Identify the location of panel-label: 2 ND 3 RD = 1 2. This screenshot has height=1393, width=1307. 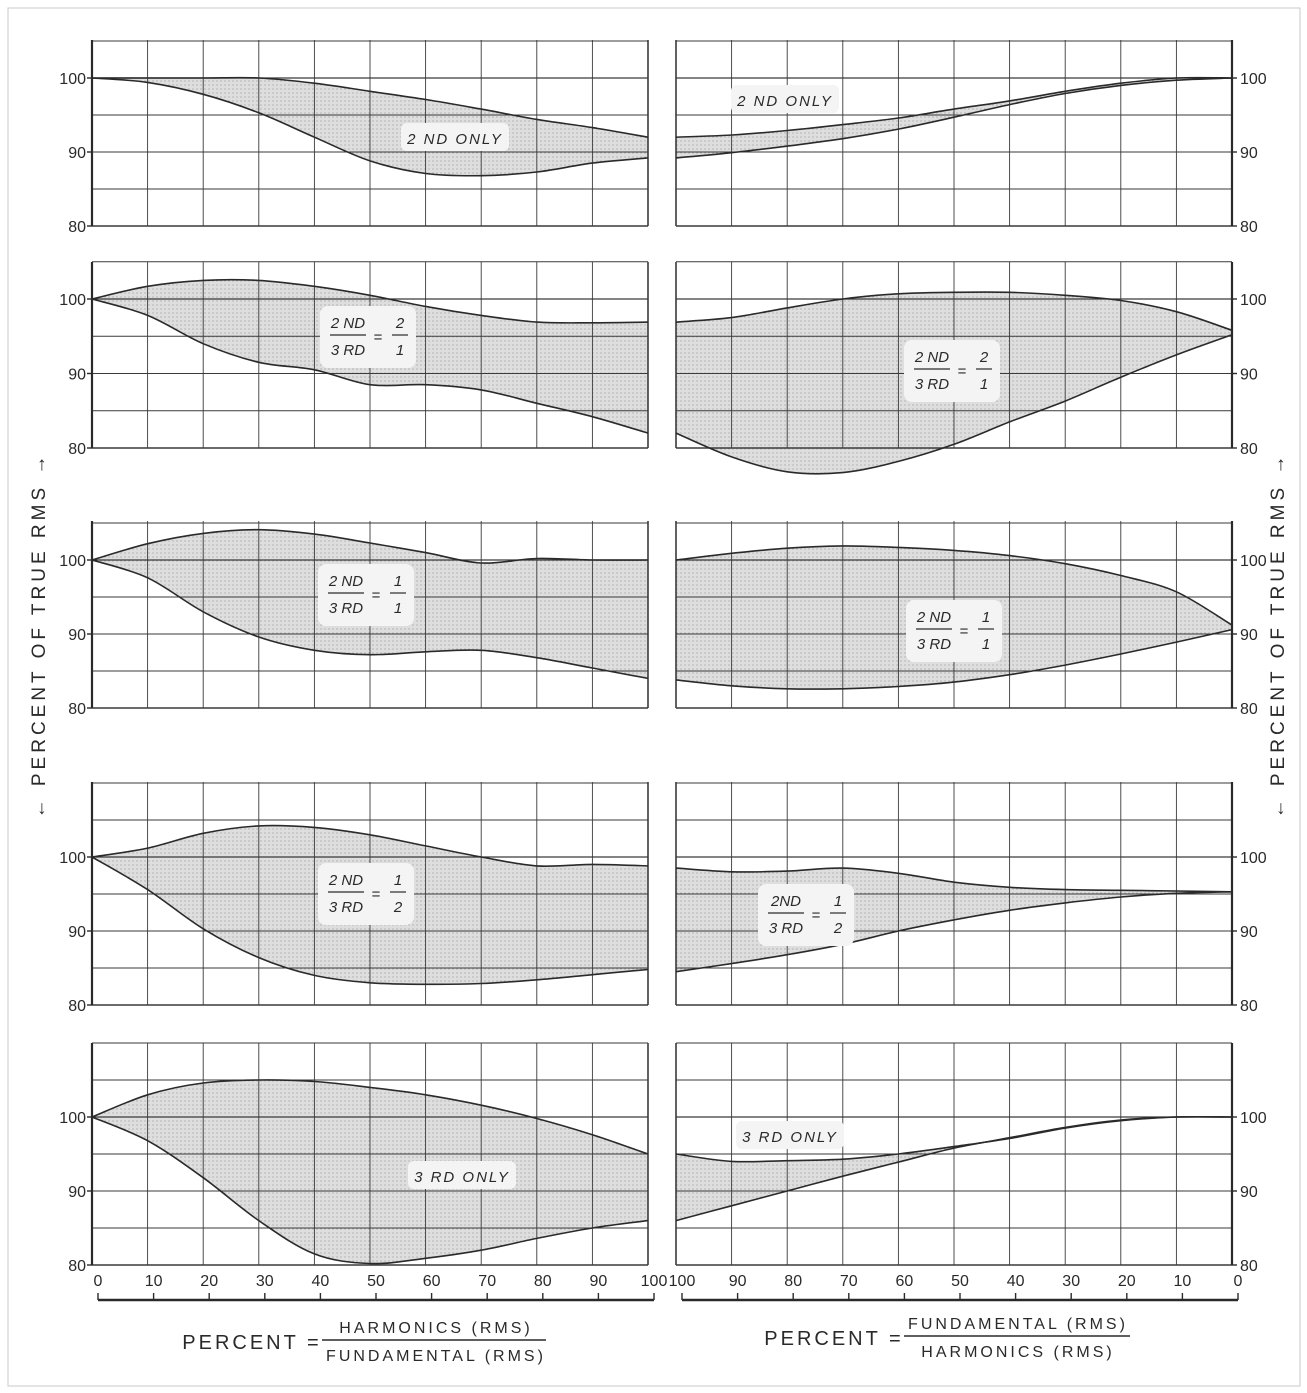
(366, 894).